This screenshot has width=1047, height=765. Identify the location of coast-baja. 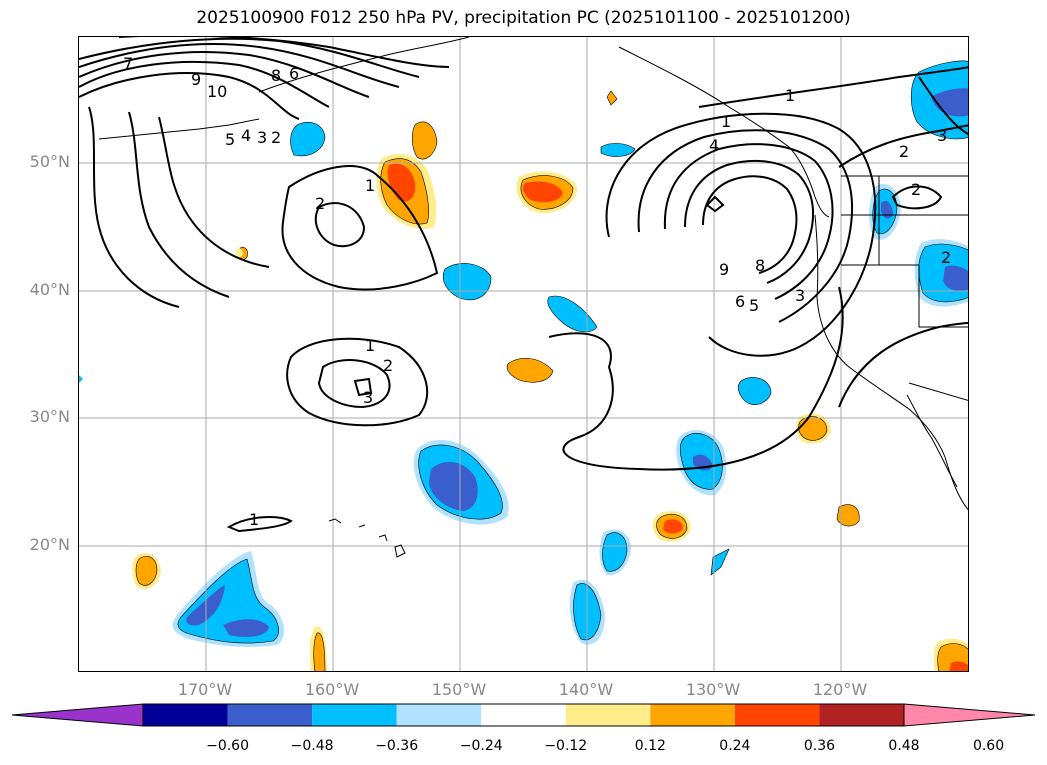
(932, 441).